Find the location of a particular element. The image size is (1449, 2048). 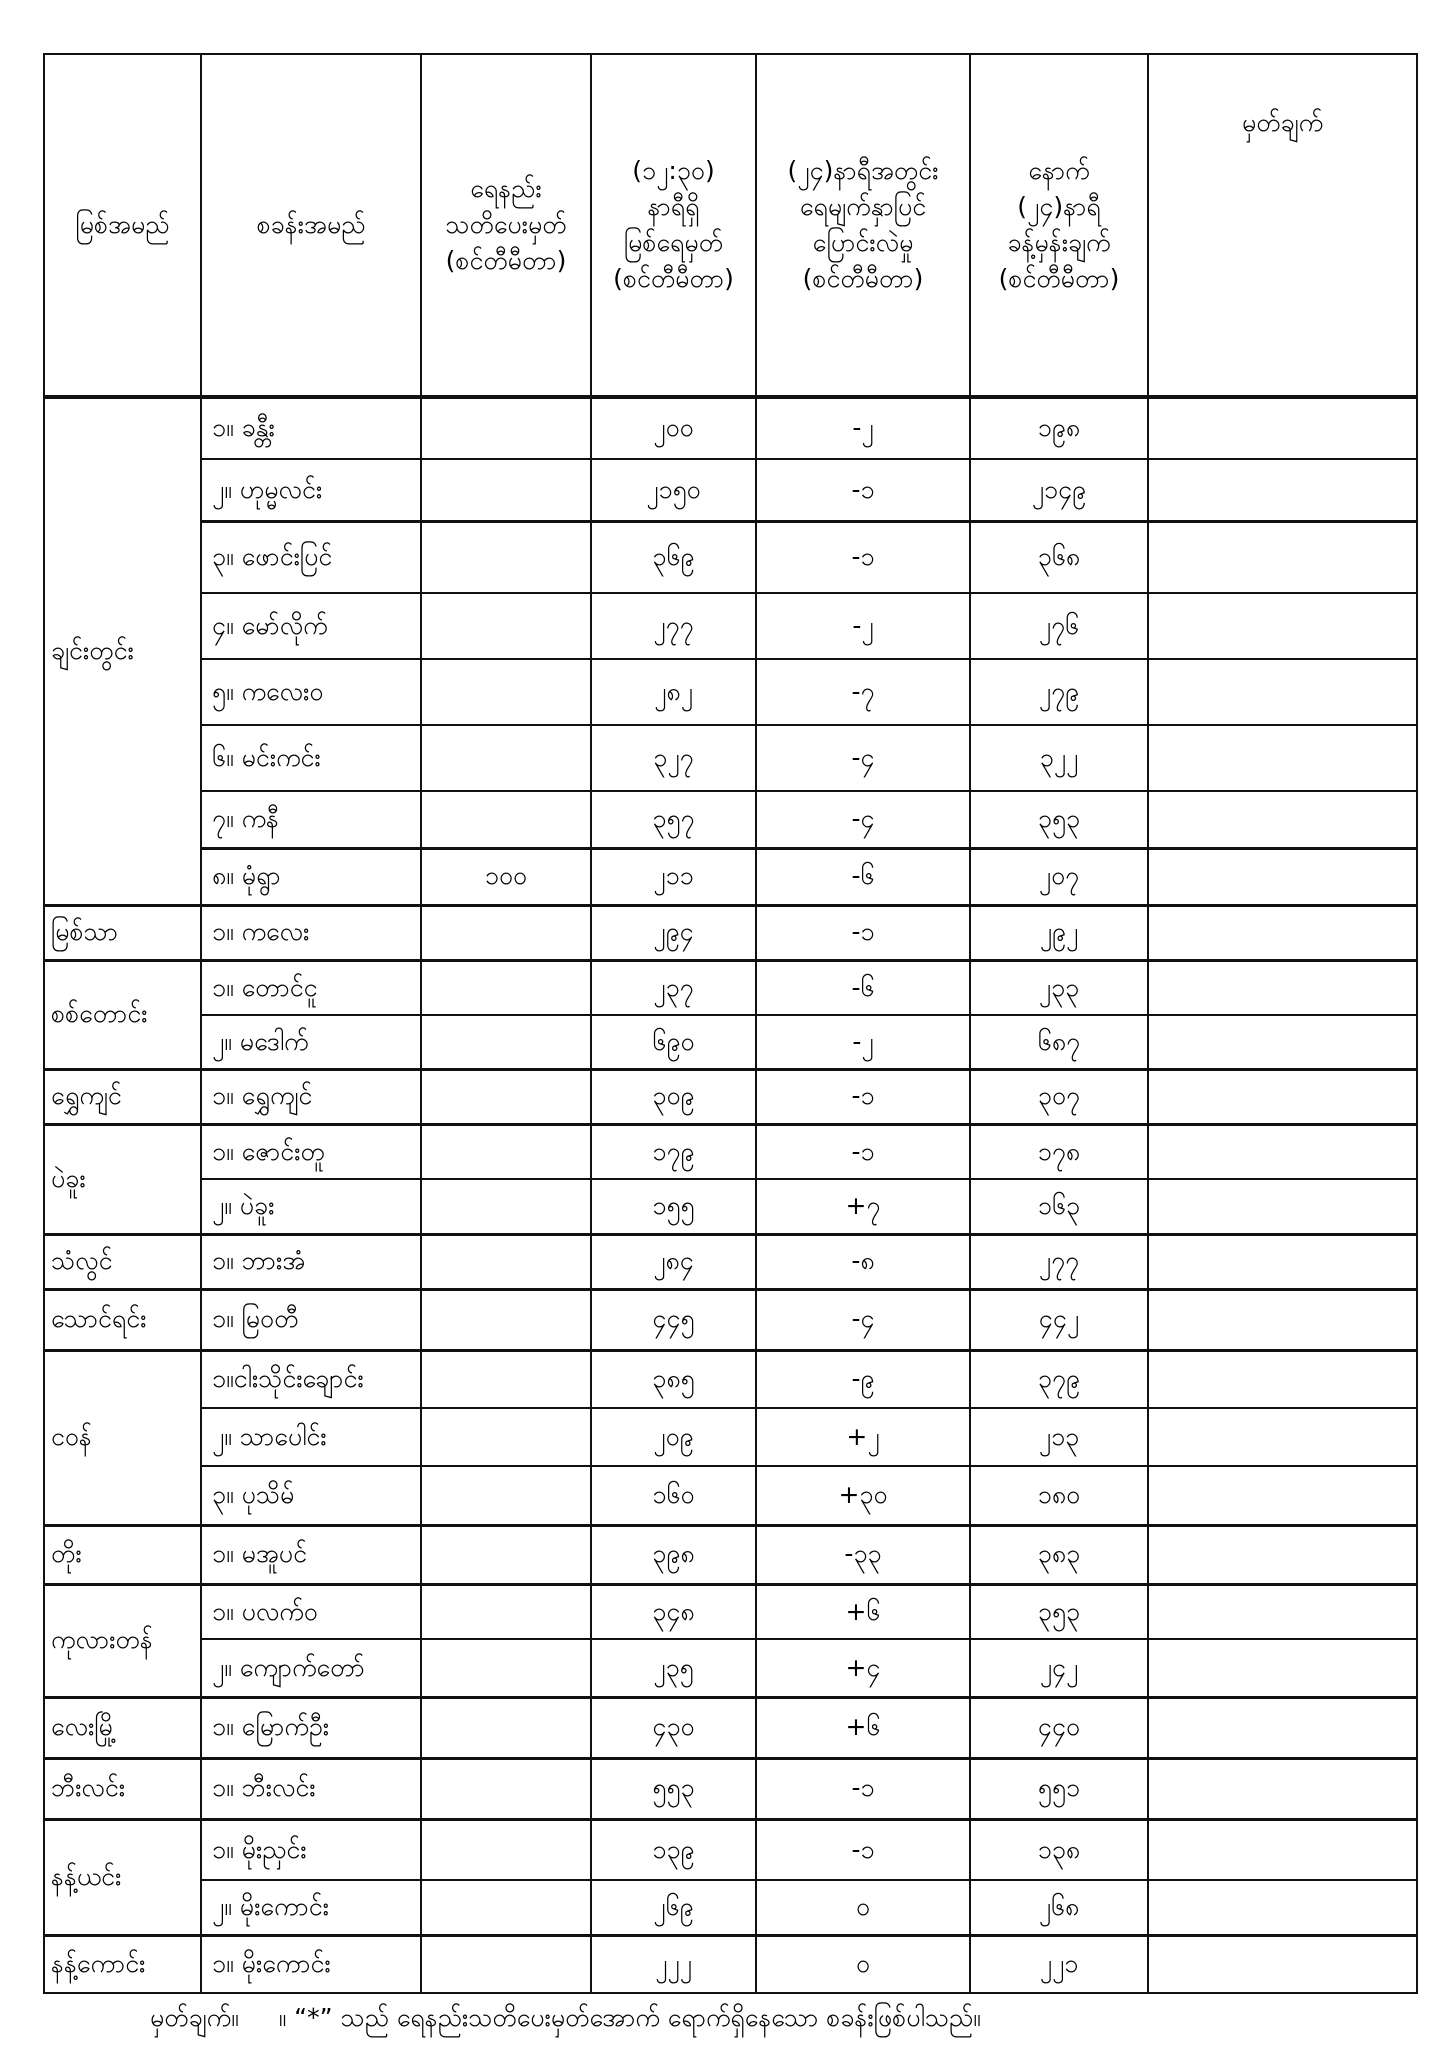

river-name: ချင်းတွင်း is located at coordinates (122, 651).